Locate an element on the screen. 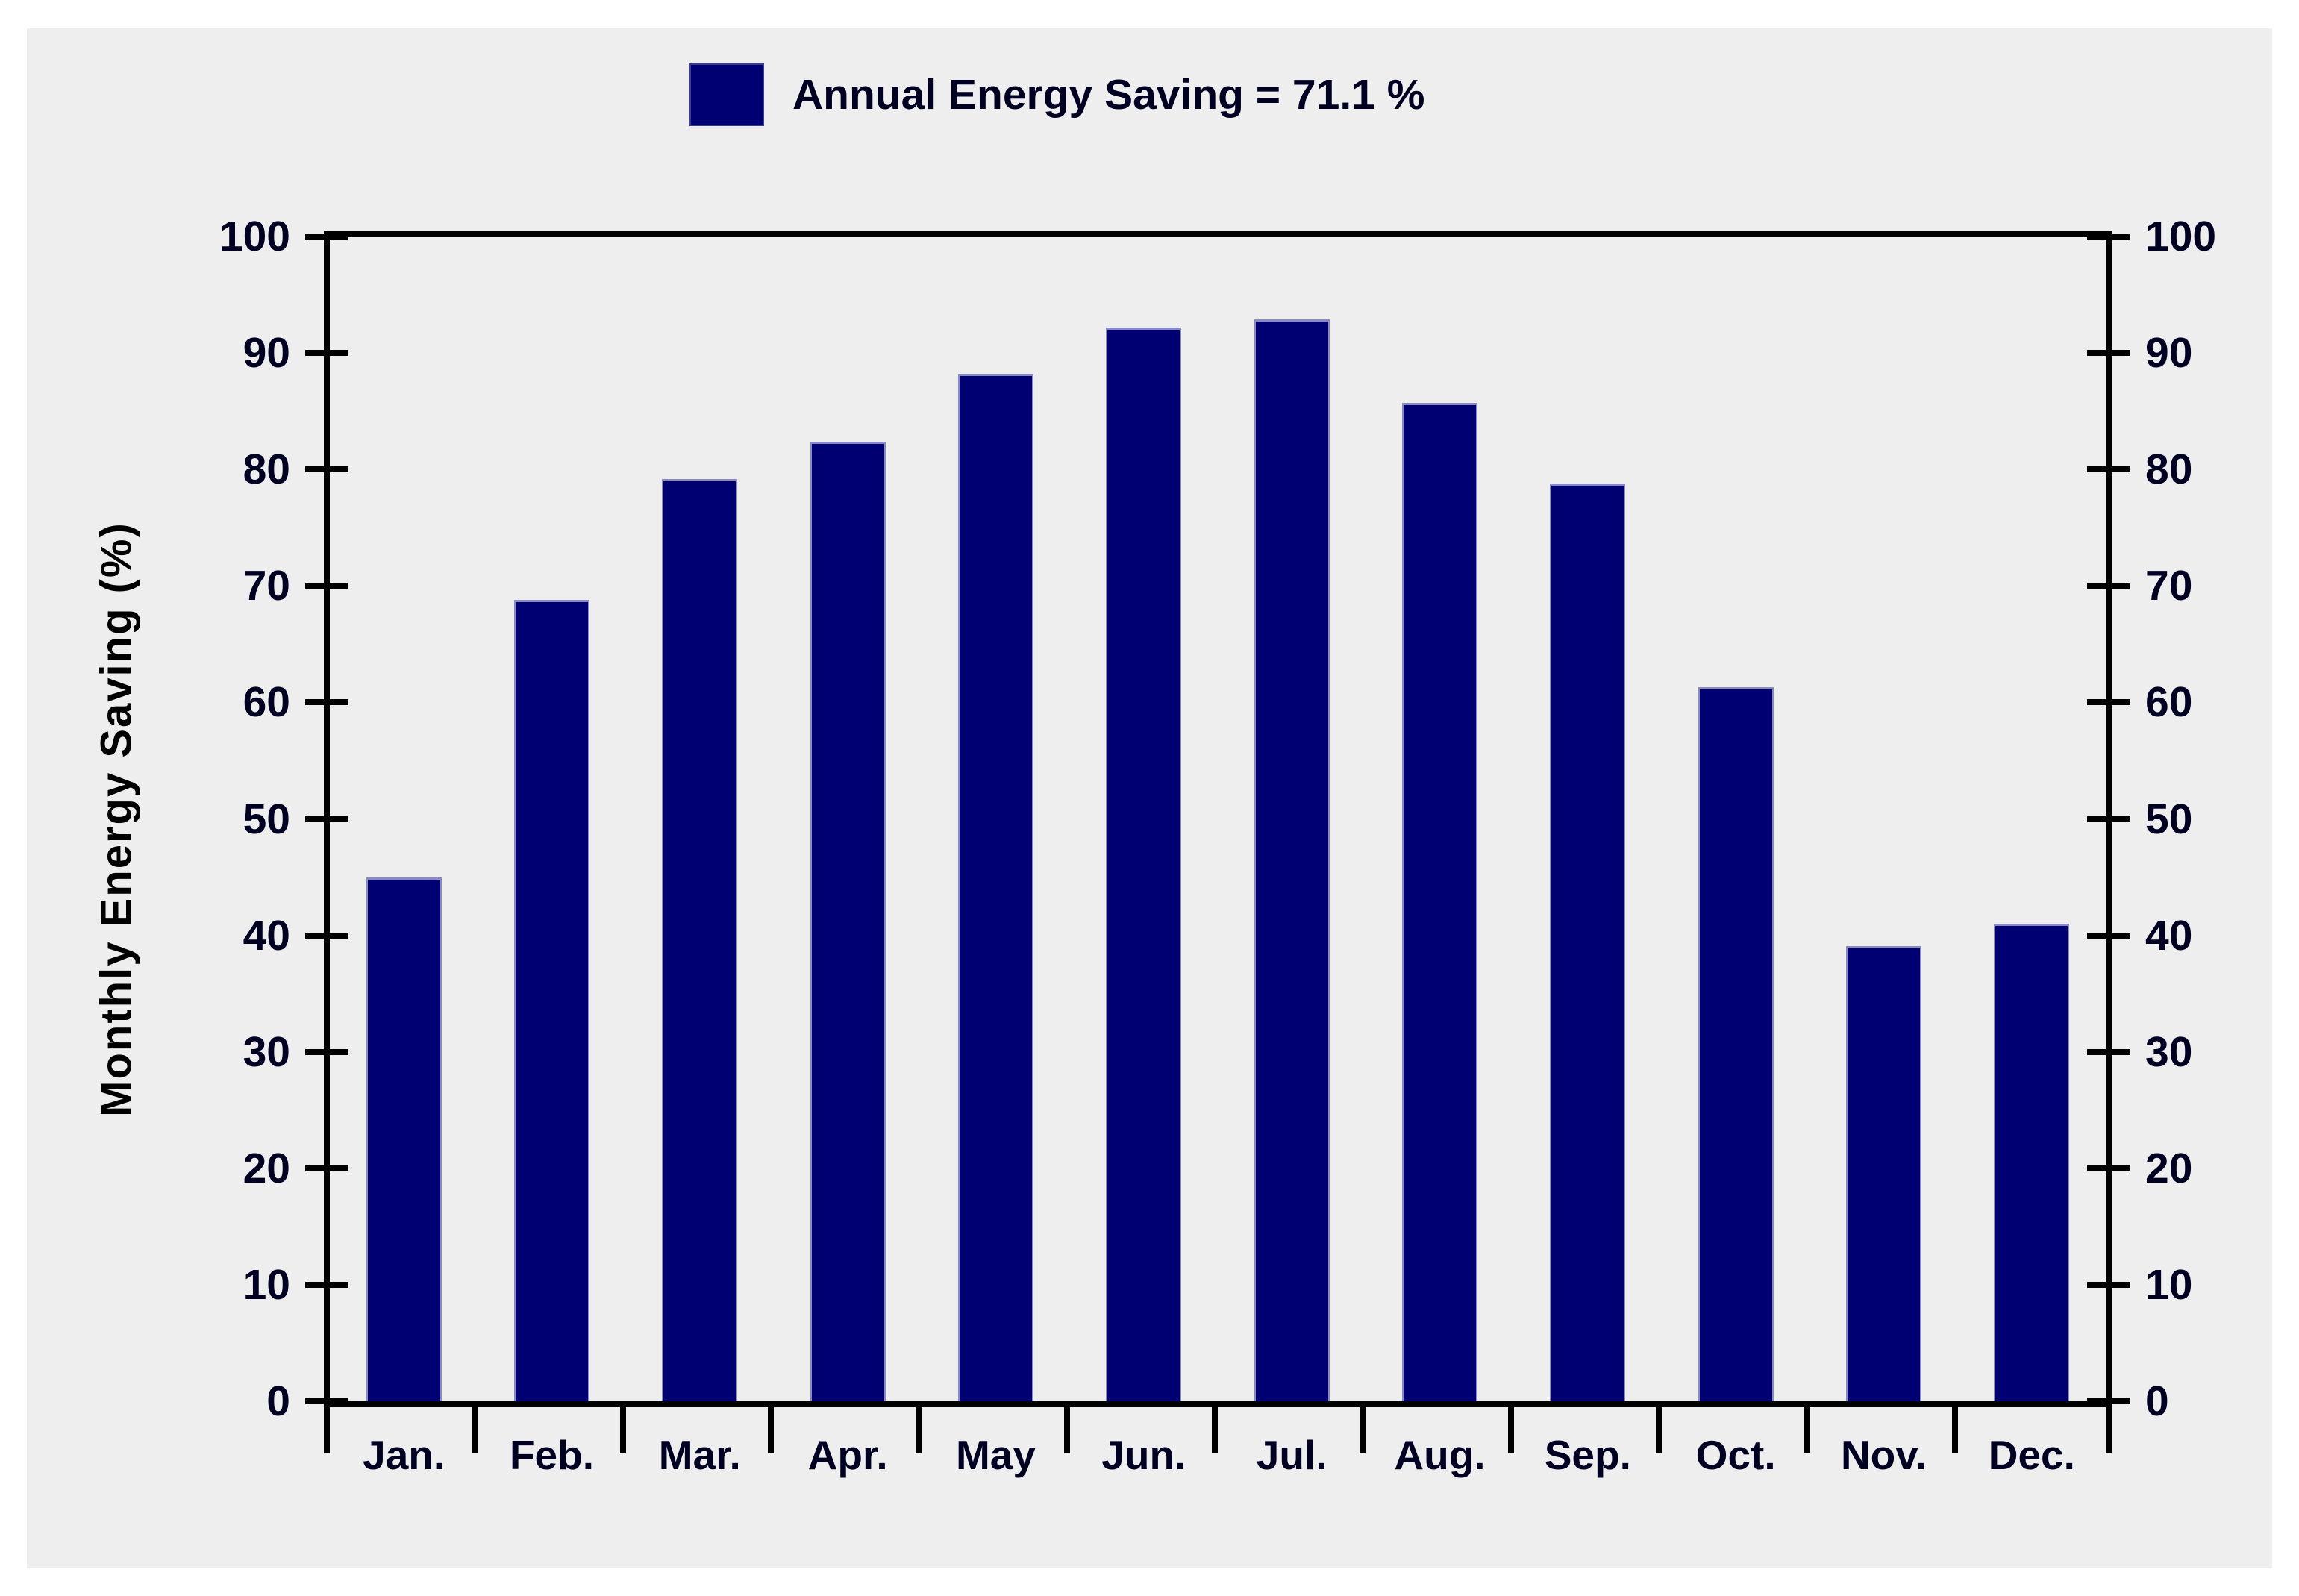 Image resolution: width=2299 pixels, height=1596 pixels. bar-jan is located at coordinates (404, 1139).